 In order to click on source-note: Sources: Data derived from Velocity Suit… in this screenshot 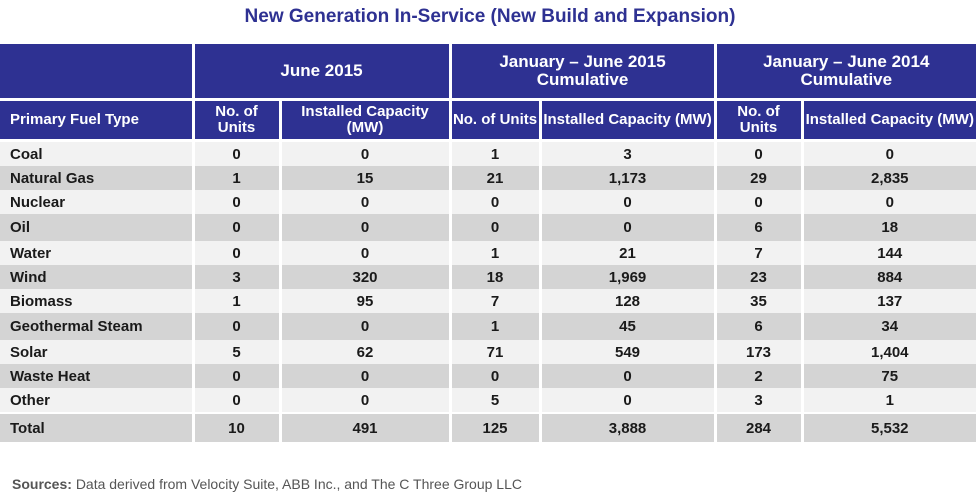, I will do `click(267, 484)`.